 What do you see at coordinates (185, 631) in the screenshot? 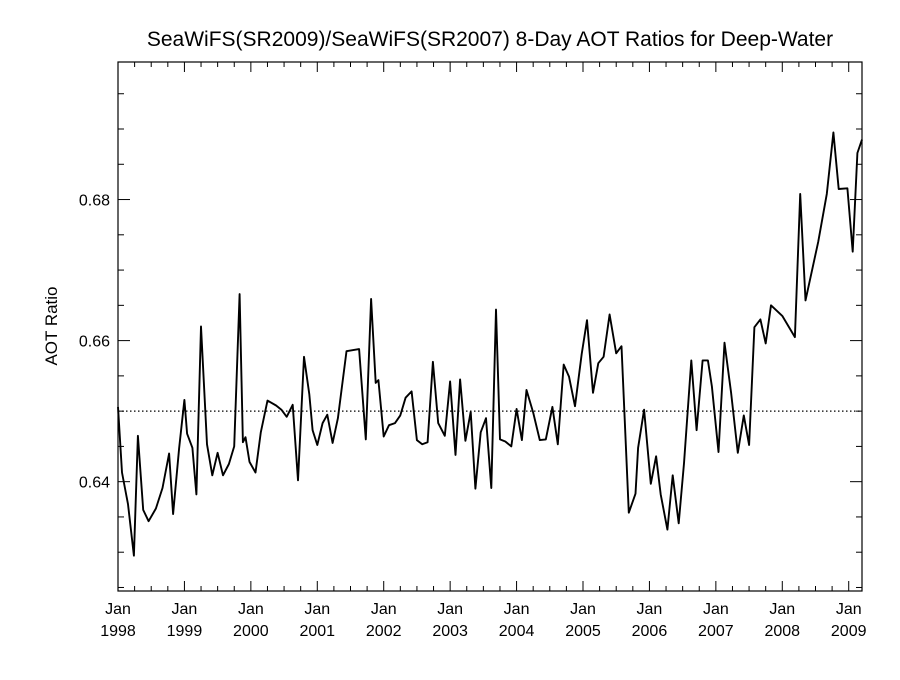
I see `x-tick-label-year: 1999` at bounding box center [185, 631].